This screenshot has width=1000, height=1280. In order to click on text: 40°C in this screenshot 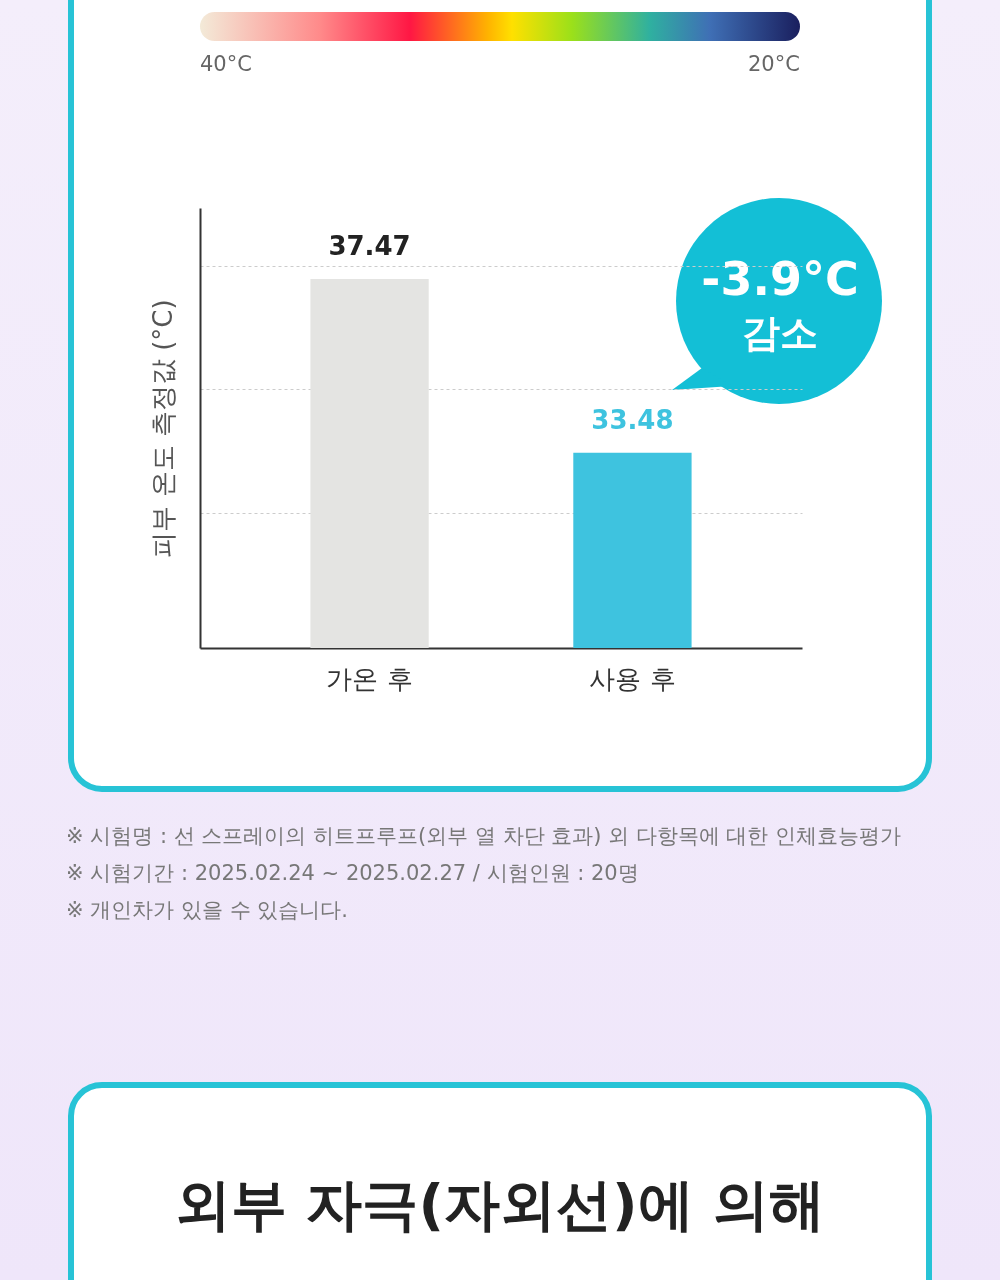, I will do `click(226, 64)`.